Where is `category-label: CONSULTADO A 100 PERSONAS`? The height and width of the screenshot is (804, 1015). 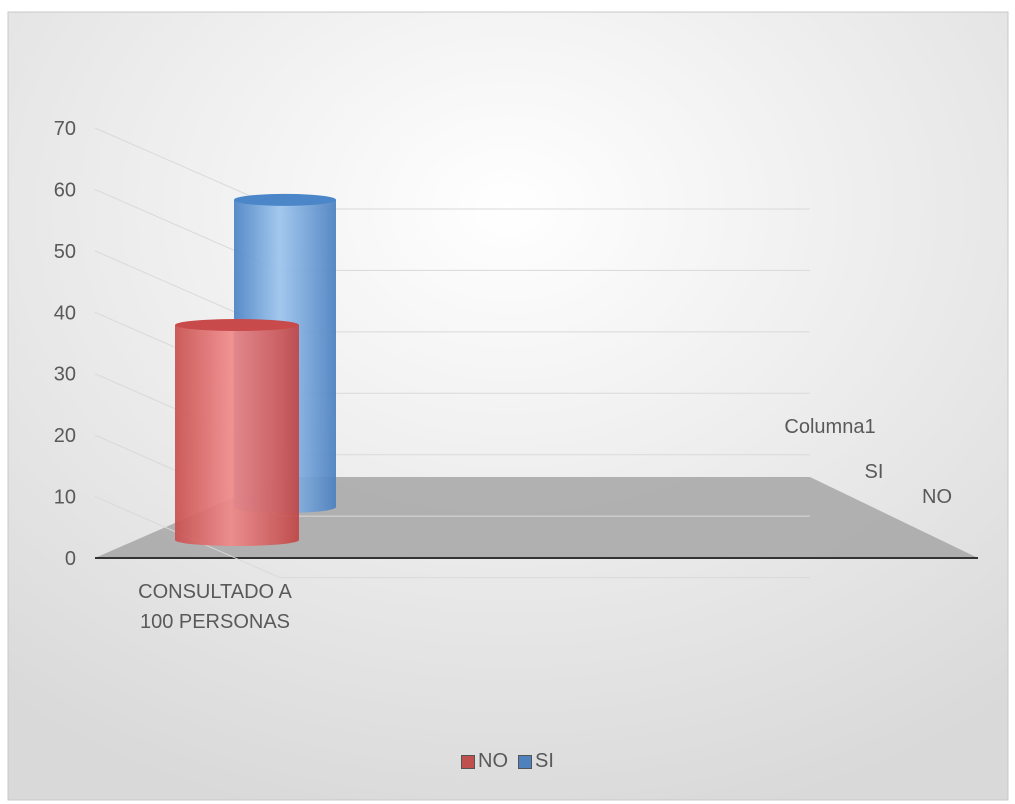 category-label: CONSULTADO A 100 PERSONAS is located at coordinates (215, 607).